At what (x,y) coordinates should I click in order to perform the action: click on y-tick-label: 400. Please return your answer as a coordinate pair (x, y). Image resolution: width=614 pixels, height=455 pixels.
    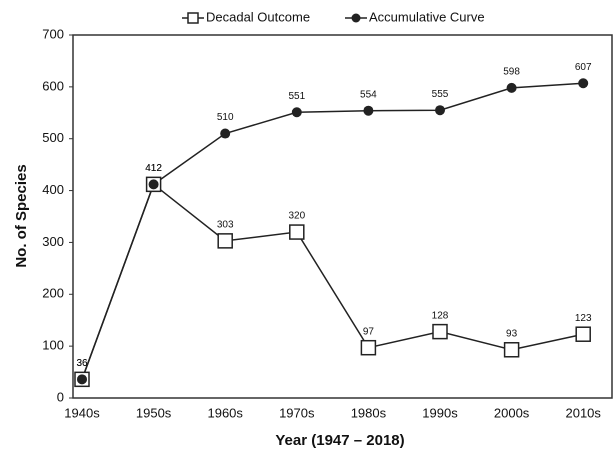
    Looking at the image, I should click on (53, 189).